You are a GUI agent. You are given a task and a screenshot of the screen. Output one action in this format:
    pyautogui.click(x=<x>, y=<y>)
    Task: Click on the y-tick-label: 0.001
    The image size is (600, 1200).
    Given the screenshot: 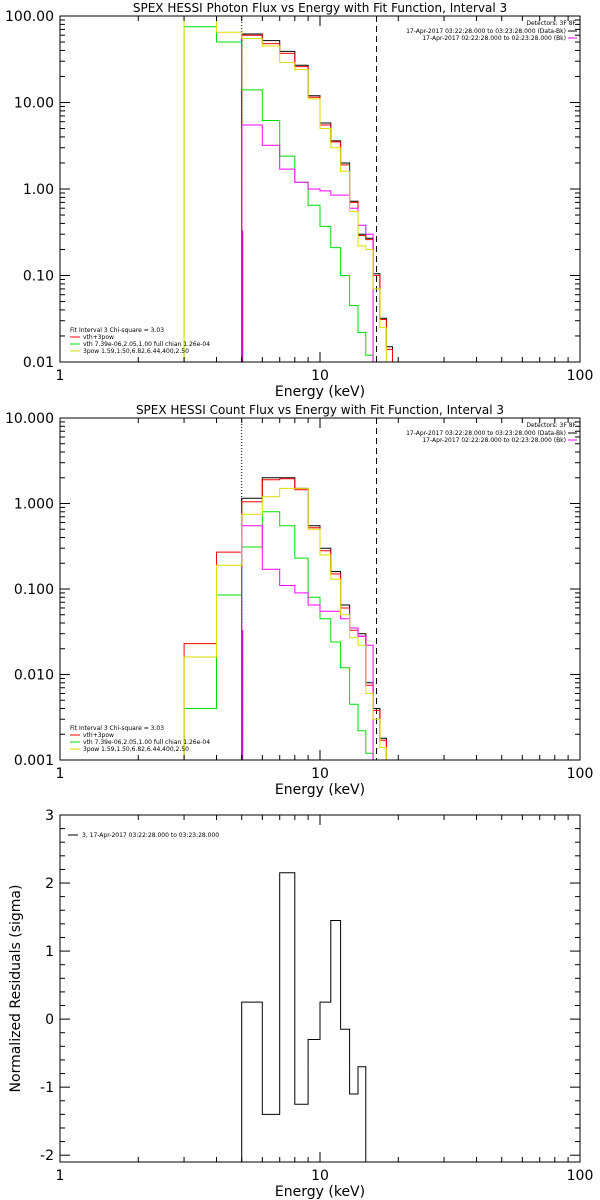 What is the action you would take?
    pyautogui.click(x=34, y=761)
    